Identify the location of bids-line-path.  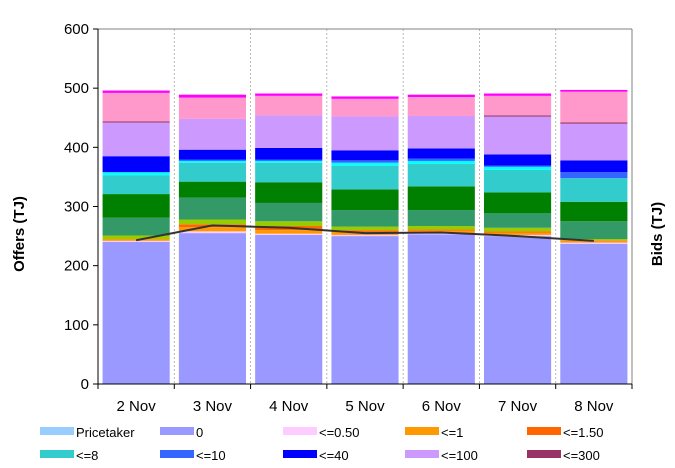
(364, 233).